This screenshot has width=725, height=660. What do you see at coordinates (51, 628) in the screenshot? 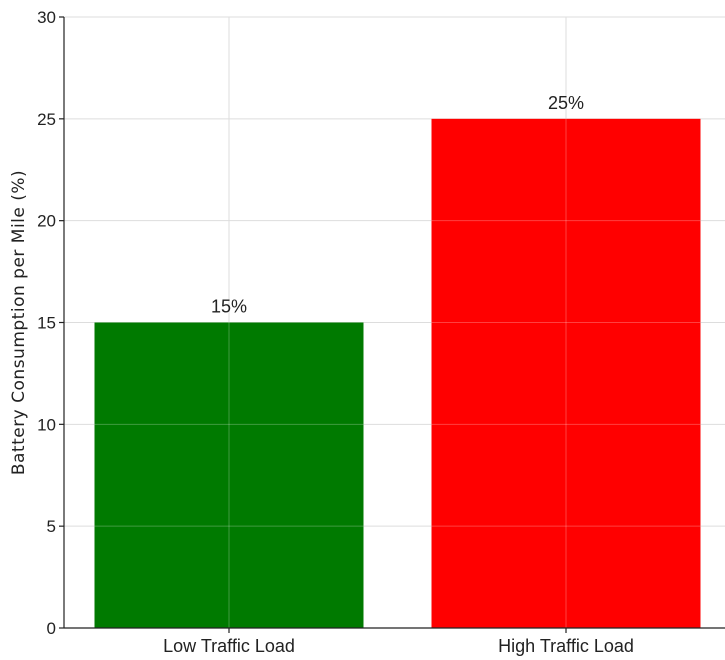
I see `y-tick-label: 0` at bounding box center [51, 628].